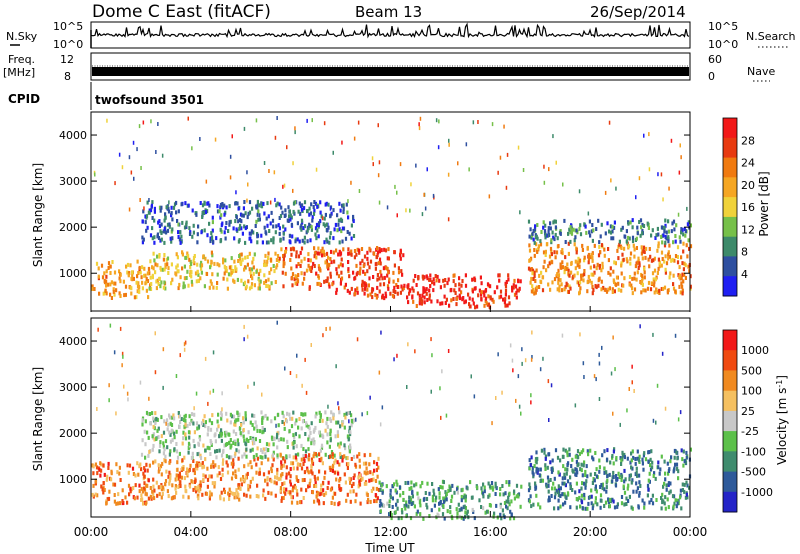 This screenshot has width=800, height=554. What do you see at coordinates (390, 30) in the screenshot?
I see `nsky-trace` at bounding box center [390, 30].